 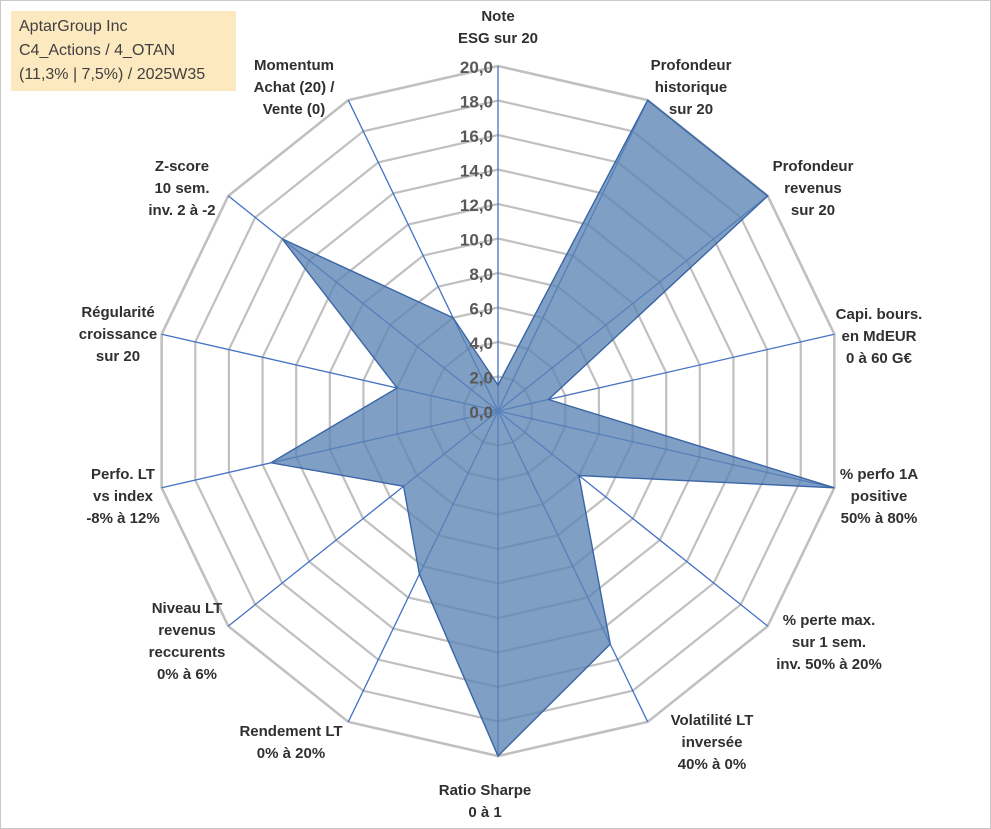 What do you see at coordinates (481, 309) in the screenshot?
I see `tick-label-3: 6,0` at bounding box center [481, 309].